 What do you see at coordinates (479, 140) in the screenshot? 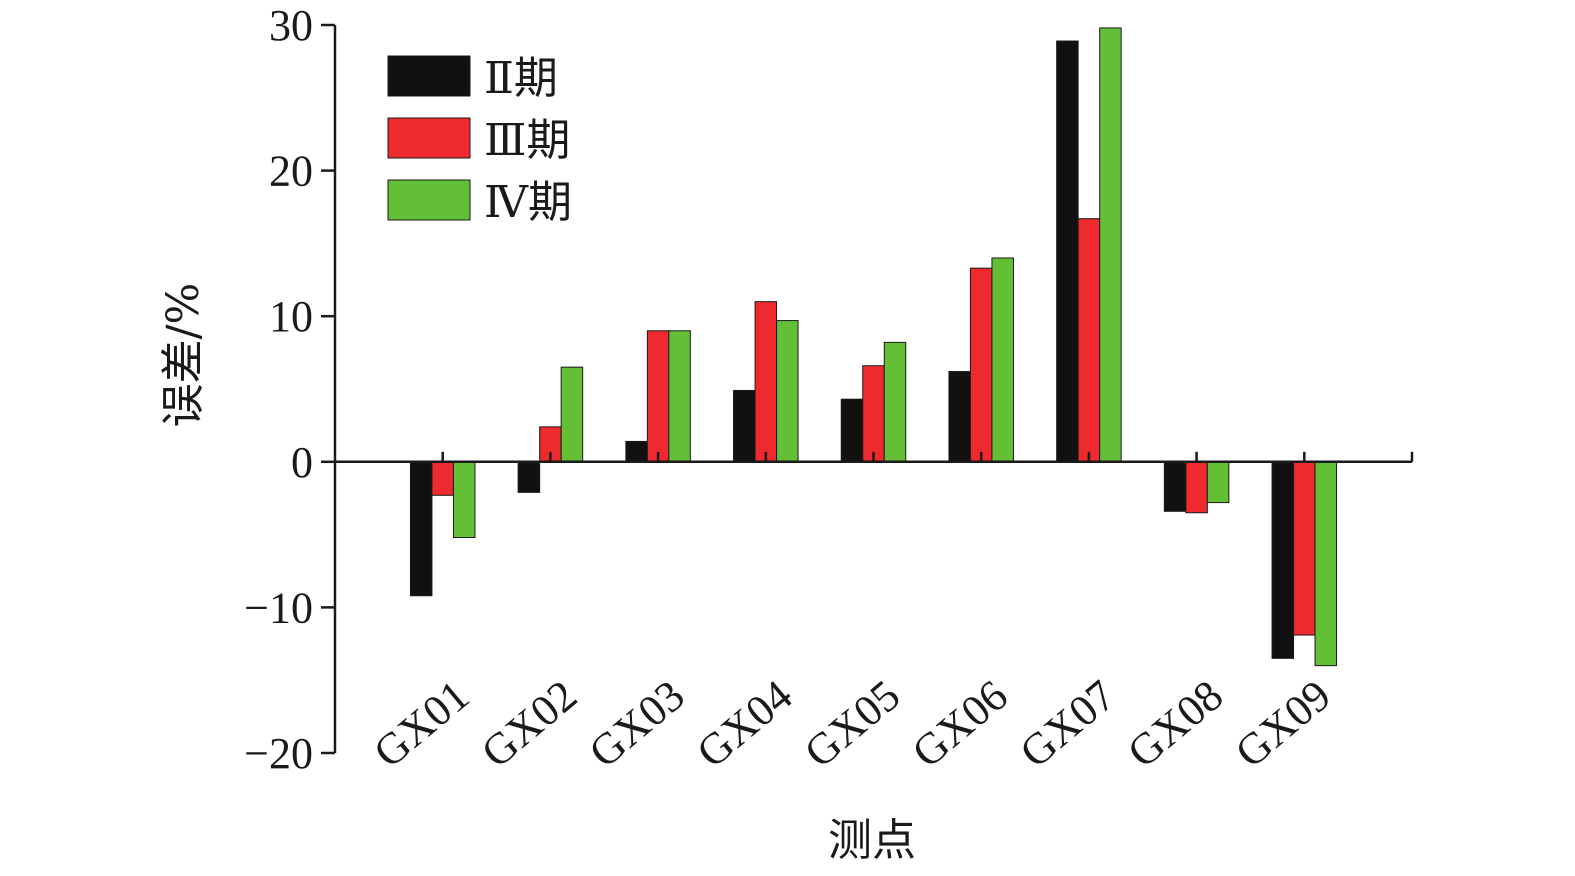
I see `legend: Ⅱ期 Ⅲ期 Ⅳ期` at bounding box center [479, 140].